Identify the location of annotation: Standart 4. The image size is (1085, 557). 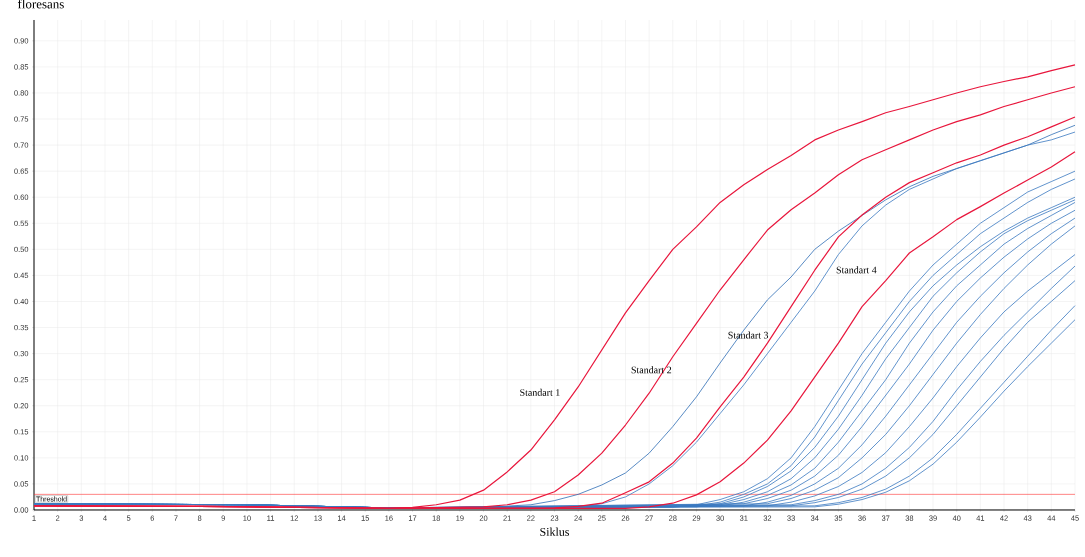
(856, 270).